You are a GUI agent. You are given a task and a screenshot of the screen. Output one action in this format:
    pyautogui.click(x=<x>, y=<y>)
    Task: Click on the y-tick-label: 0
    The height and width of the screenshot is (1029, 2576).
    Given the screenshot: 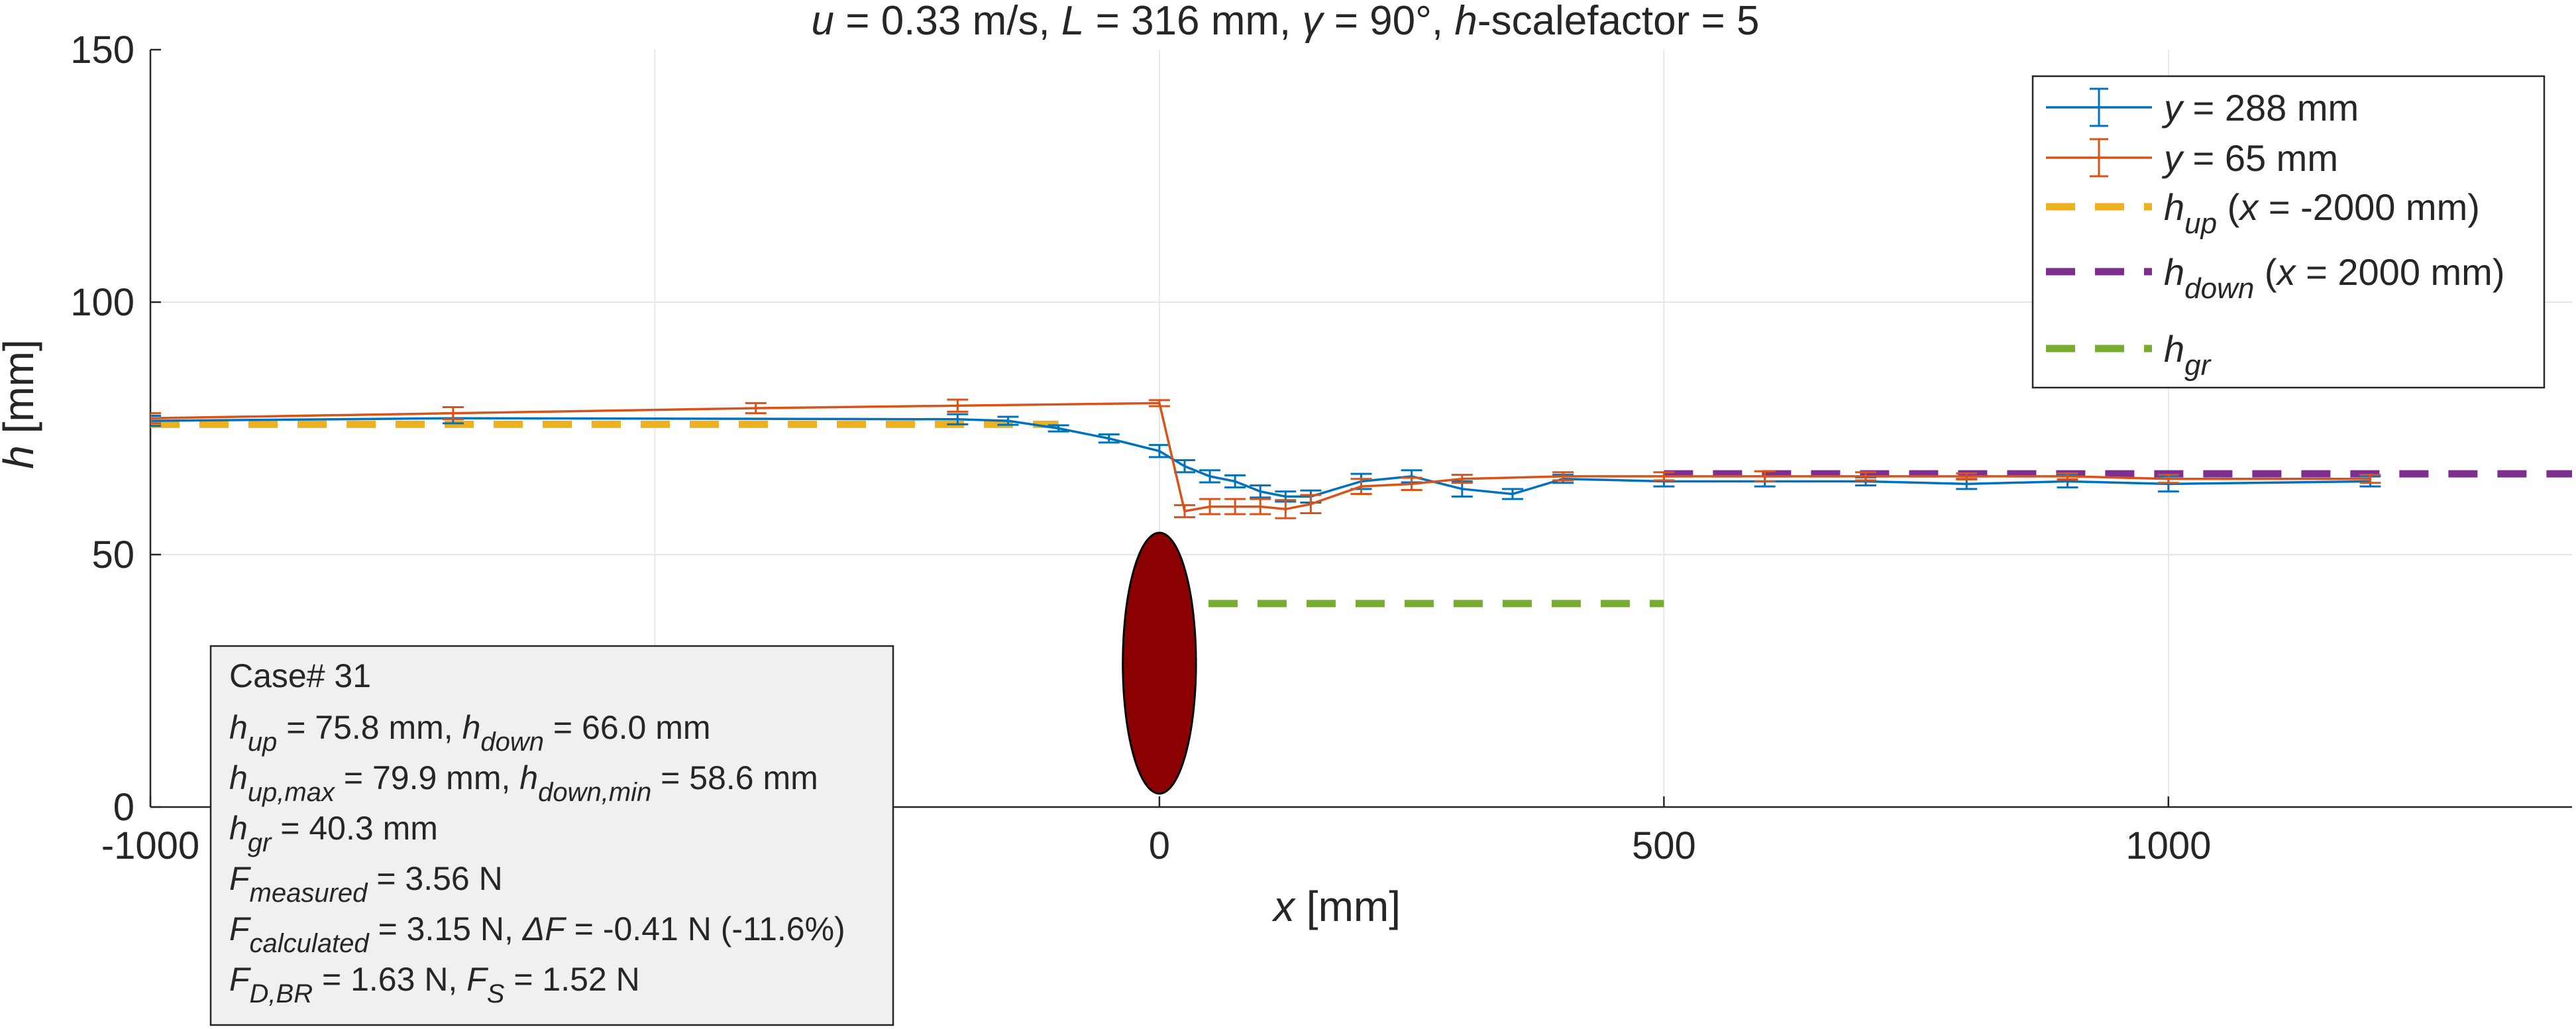 What is the action you would take?
    pyautogui.click(x=123, y=808)
    